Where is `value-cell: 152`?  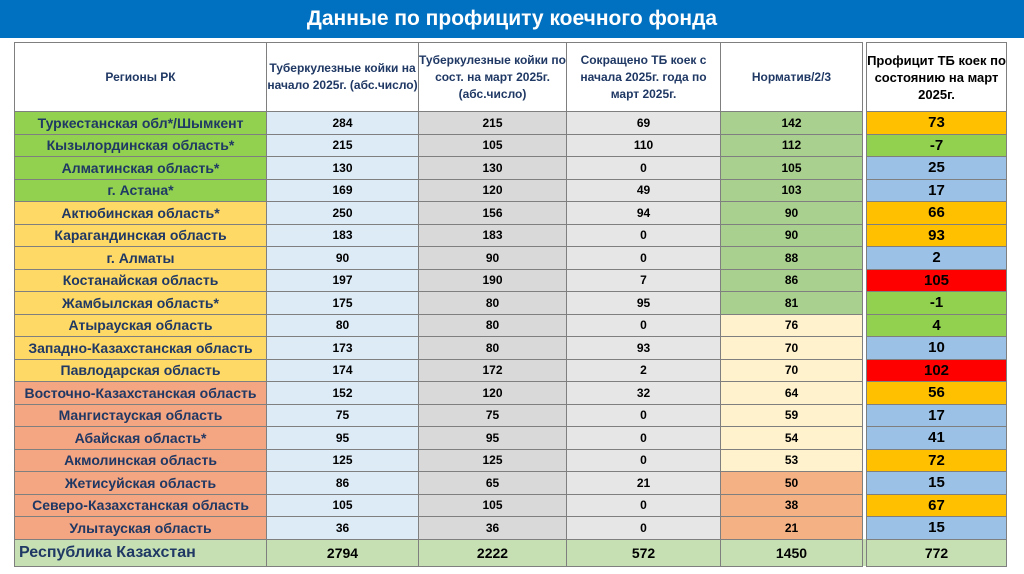 value-cell: 152 is located at coordinates (342, 393).